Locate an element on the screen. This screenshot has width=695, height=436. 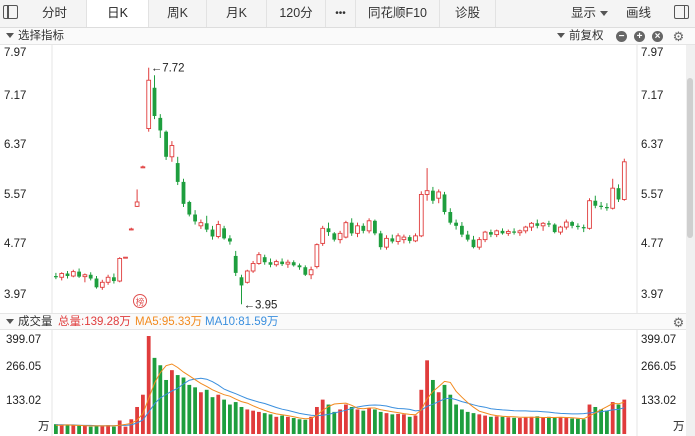
price-axis-left-5: 3.97 is located at coordinates (15, 295).